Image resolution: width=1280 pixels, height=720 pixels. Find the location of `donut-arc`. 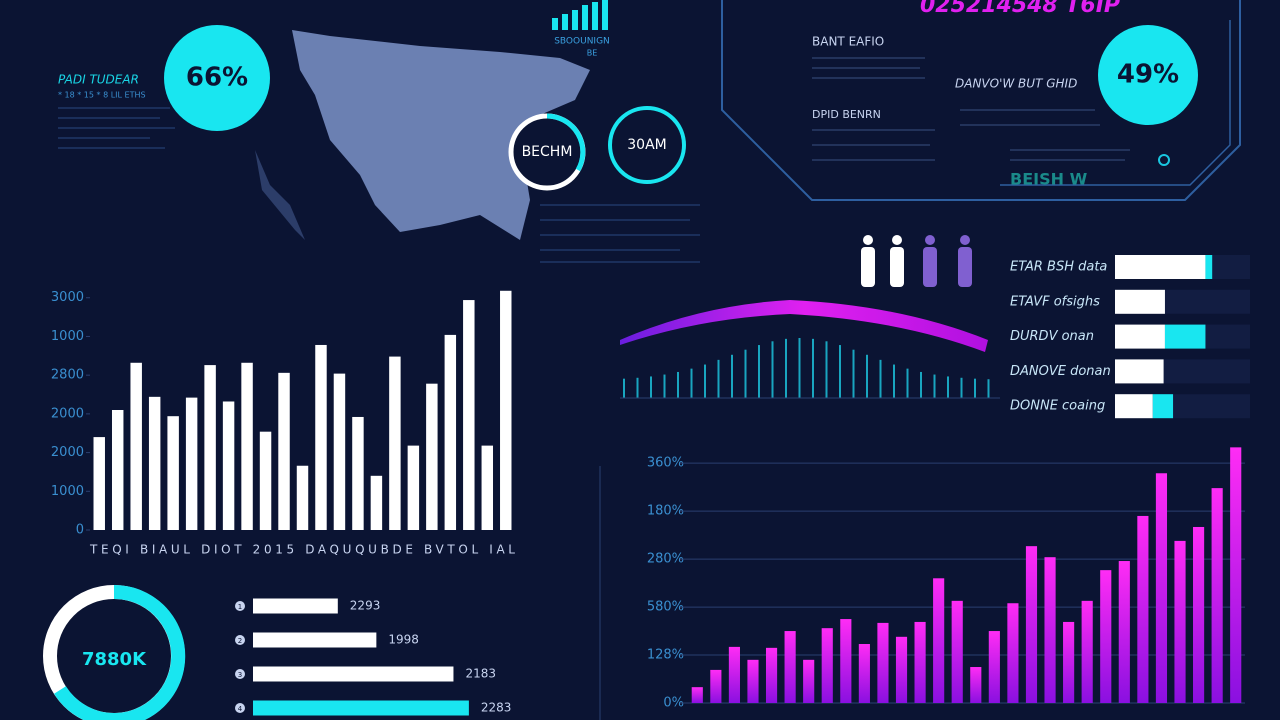

donut-arc is located at coordinates (120, 652).